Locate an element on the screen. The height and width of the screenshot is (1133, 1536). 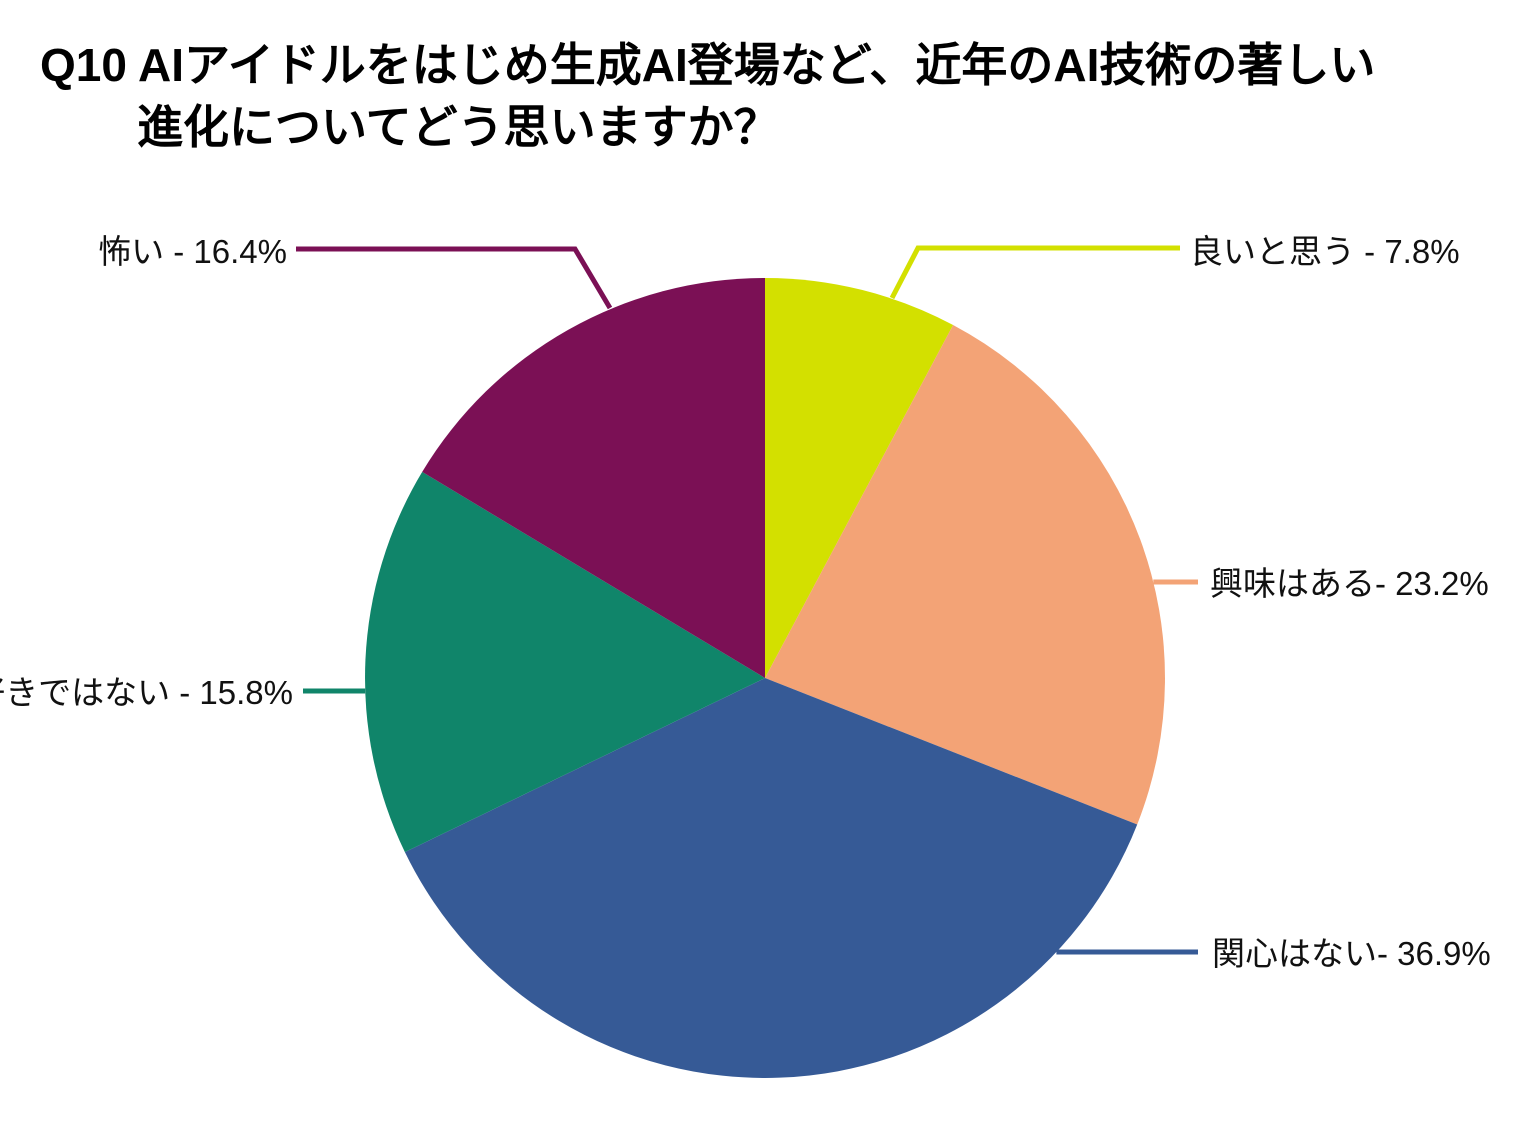
slice-label-0: 良いと思う - 7.8% is located at coordinates (1325, 251).